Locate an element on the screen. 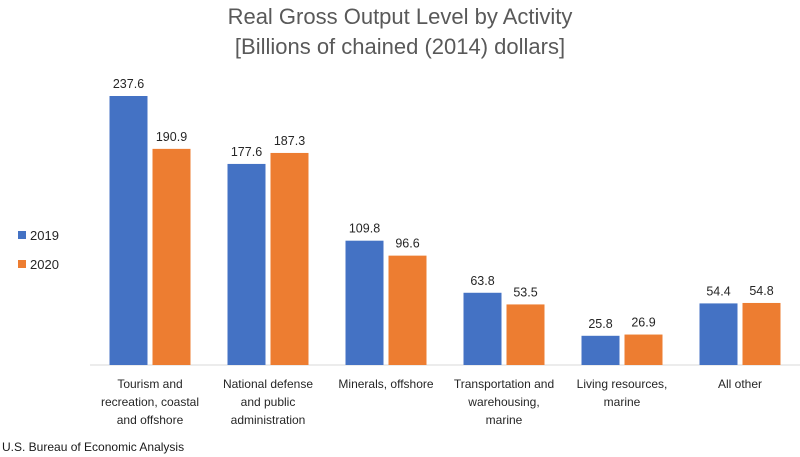  data-label-2019-1: 177.6 is located at coordinates (246, 152).